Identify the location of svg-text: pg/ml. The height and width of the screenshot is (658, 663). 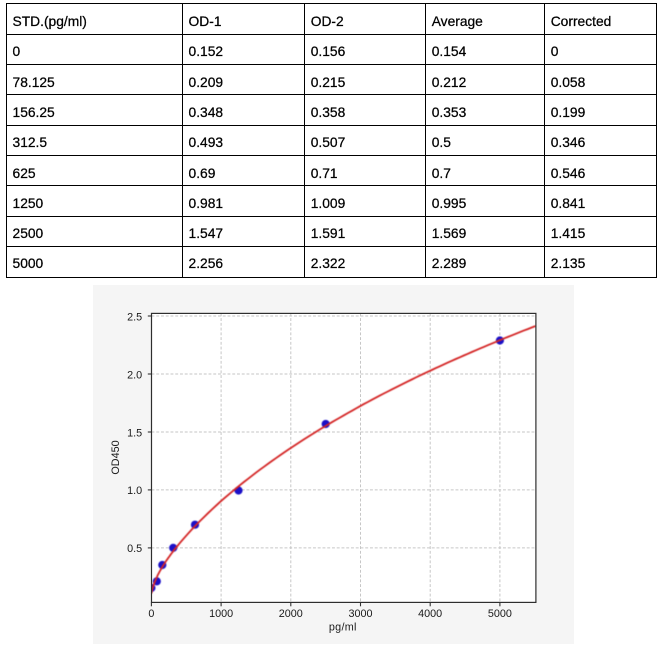
(343, 627).